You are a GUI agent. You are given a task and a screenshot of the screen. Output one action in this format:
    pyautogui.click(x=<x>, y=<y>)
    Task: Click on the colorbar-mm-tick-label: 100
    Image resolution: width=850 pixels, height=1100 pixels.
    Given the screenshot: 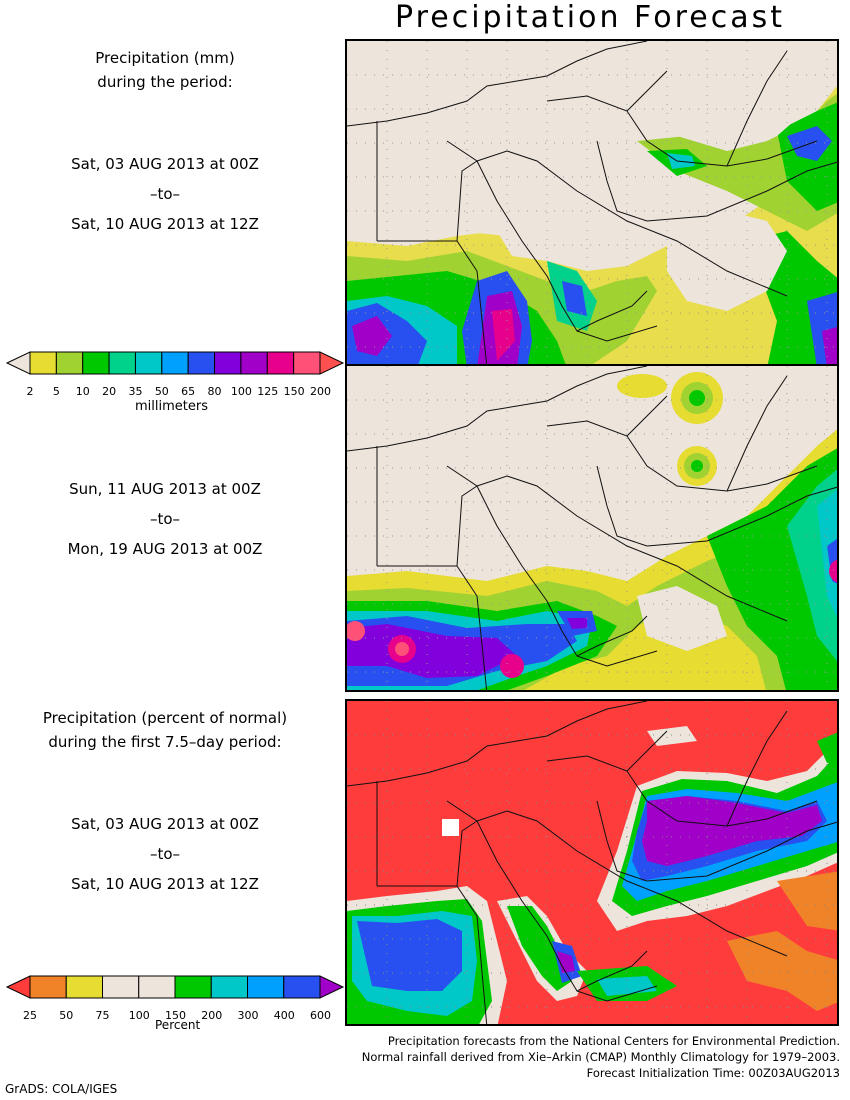 What is the action you would take?
    pyautogui.click(x=241, y=391)
    